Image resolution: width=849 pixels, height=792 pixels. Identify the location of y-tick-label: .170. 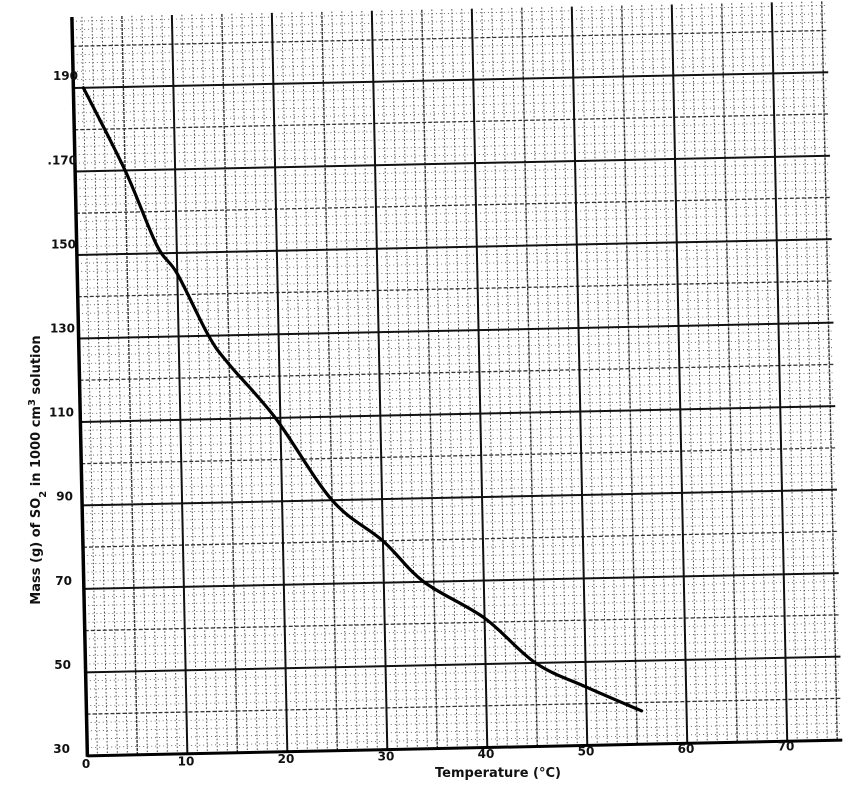
(62, 160).